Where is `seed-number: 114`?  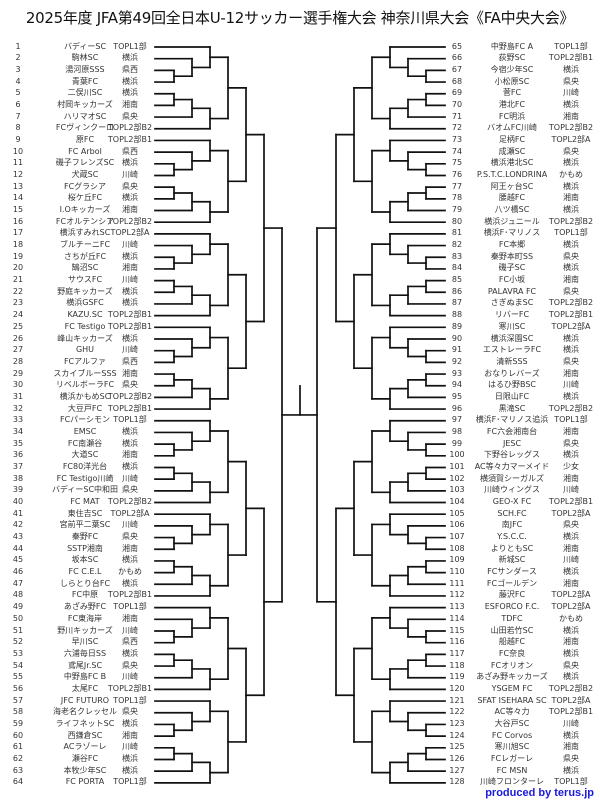 seed-number: 114 is located at coordinates (457, 618).